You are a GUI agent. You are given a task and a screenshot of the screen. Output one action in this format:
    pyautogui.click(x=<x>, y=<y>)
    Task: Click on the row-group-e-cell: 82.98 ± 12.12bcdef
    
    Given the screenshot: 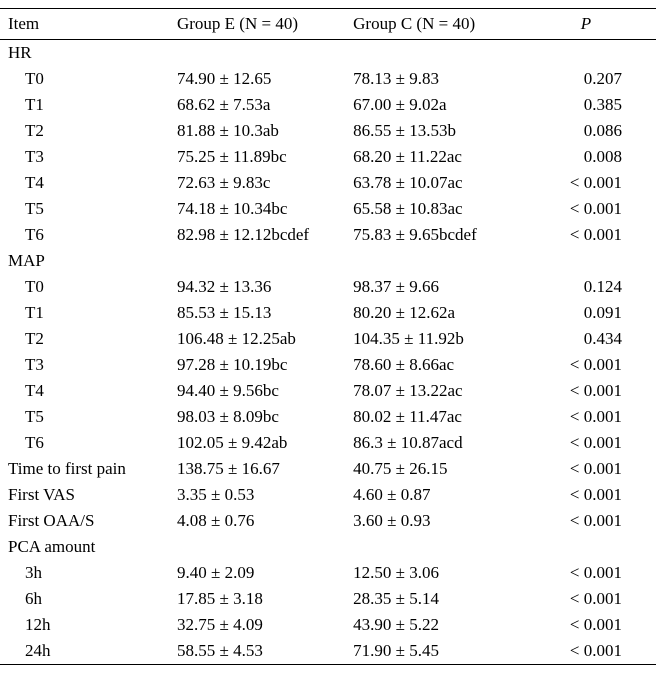 What is the action you would take?
    pyautogui.click(x=243, y=234)
    